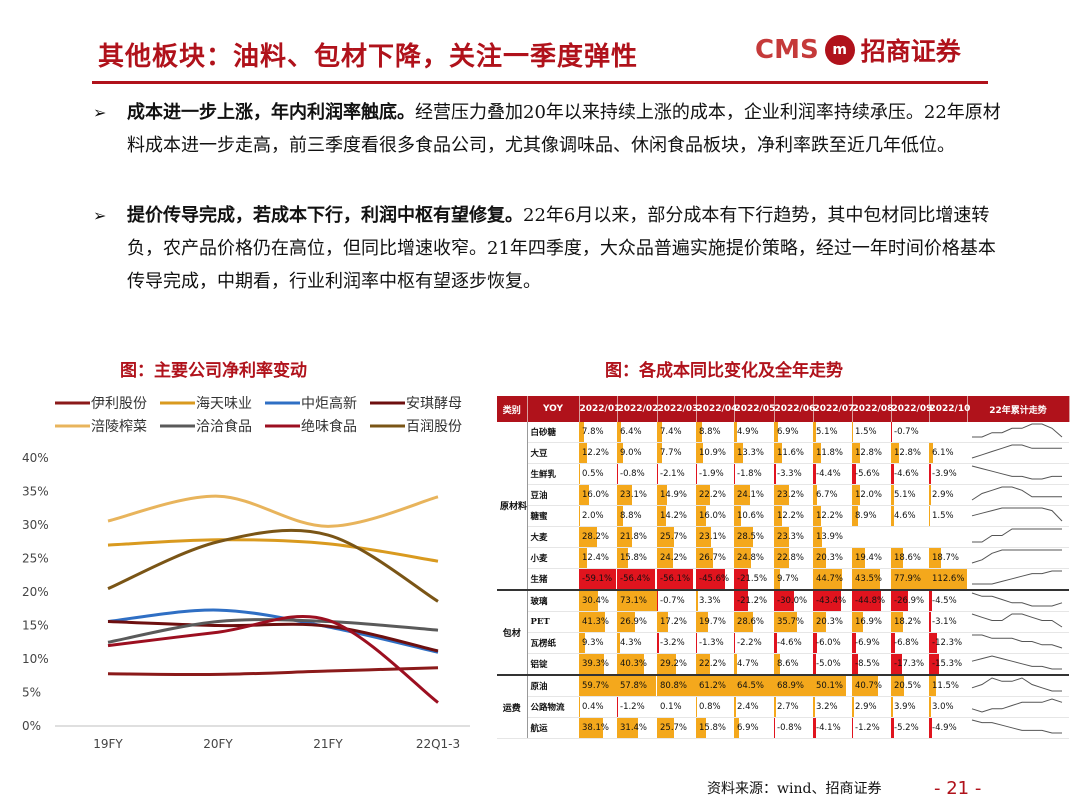 The height and width of the screenshot is (810, 1080). What do you see at coordinates (715, 537) in the screenshot?
I see `yoy-cell: 23.1%` at bounding box center [715, 537].